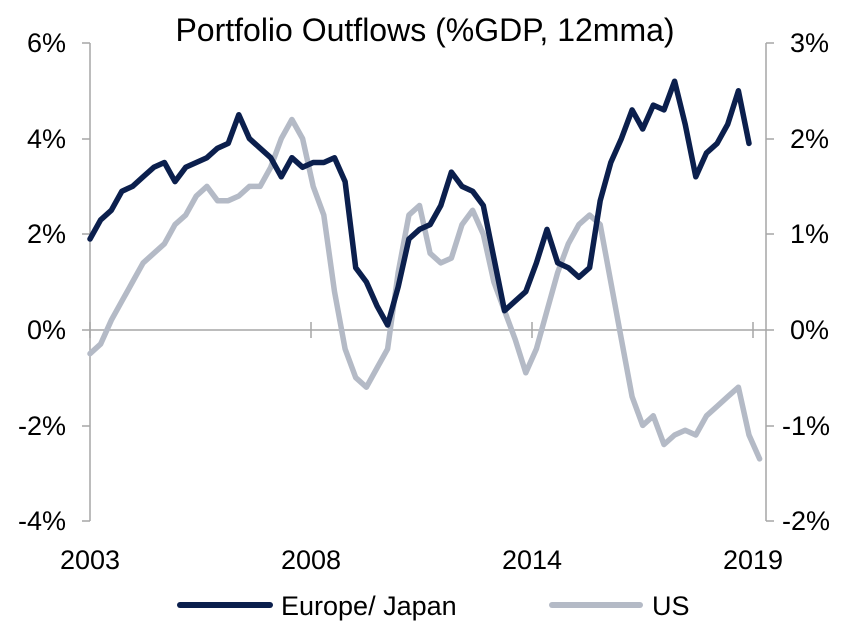 The width and height of the screenshot is (857, 627). What do you see at coordinates (46, 43) in the screenshot?
I see `left-y-tick-label: 6%` at bounding box center [46, 43].